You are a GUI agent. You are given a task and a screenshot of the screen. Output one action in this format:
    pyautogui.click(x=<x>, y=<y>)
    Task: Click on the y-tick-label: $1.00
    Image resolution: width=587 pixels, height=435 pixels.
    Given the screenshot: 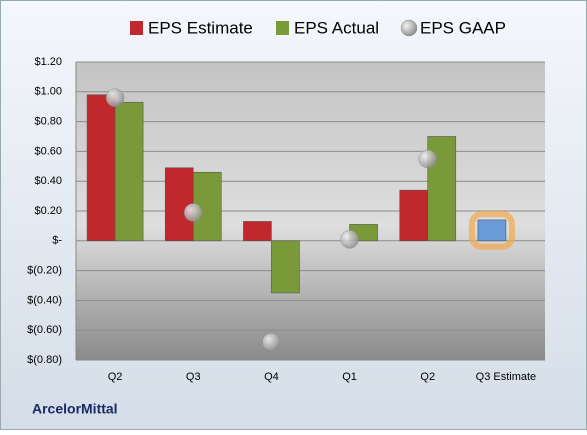 What is the action you would take?
    pyautogui.click(x=48, y=92)
    